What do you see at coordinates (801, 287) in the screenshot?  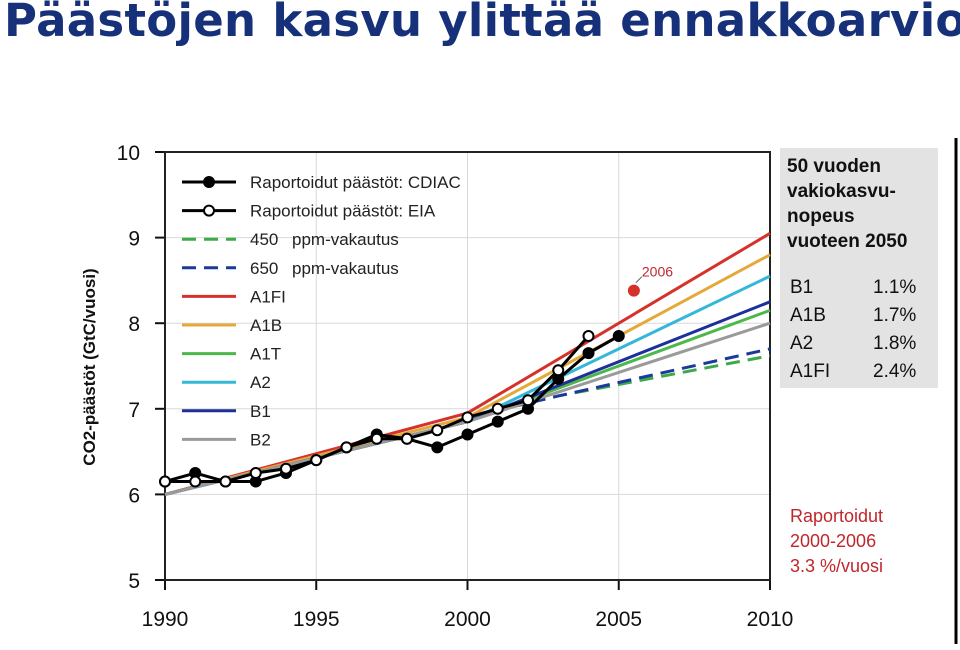 I see `panel-row-scenario: B1` at bounding box center [801, 287].